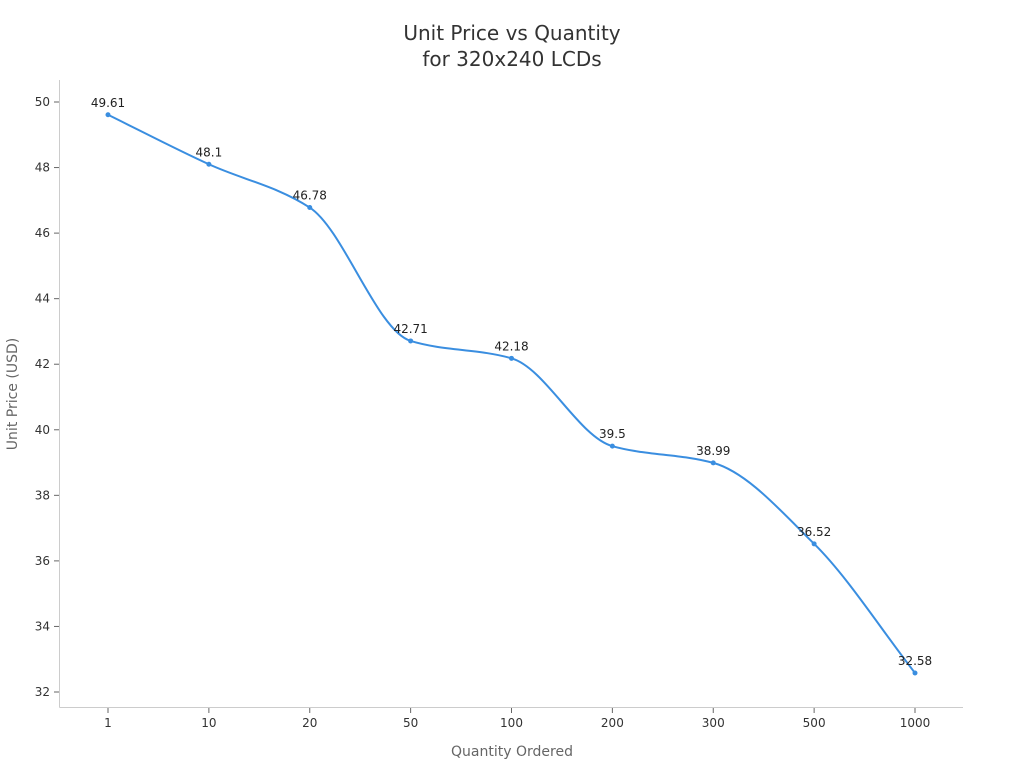 This screenshot has width=1024, height=768. I want to click on x-axis-title: Quantity Ordered, so click(512, 752).